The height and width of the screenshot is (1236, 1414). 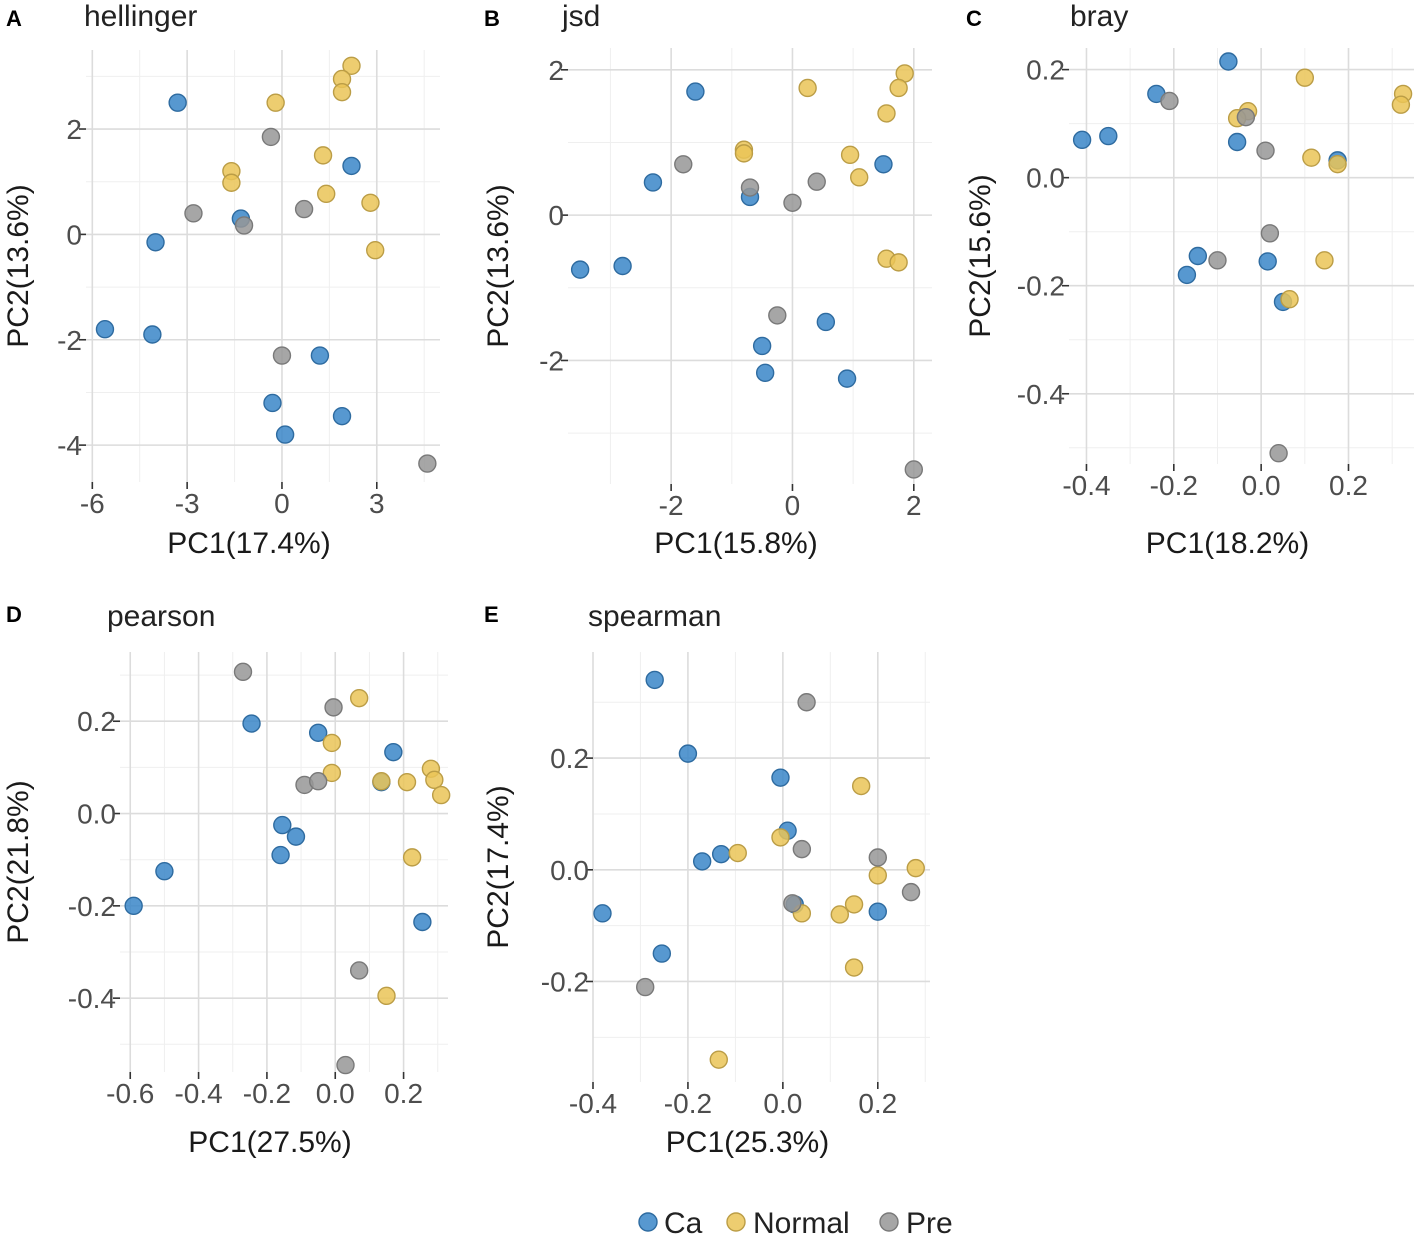 I want to click on x-tick-label: -0.2, so click(x=1174, y=485).